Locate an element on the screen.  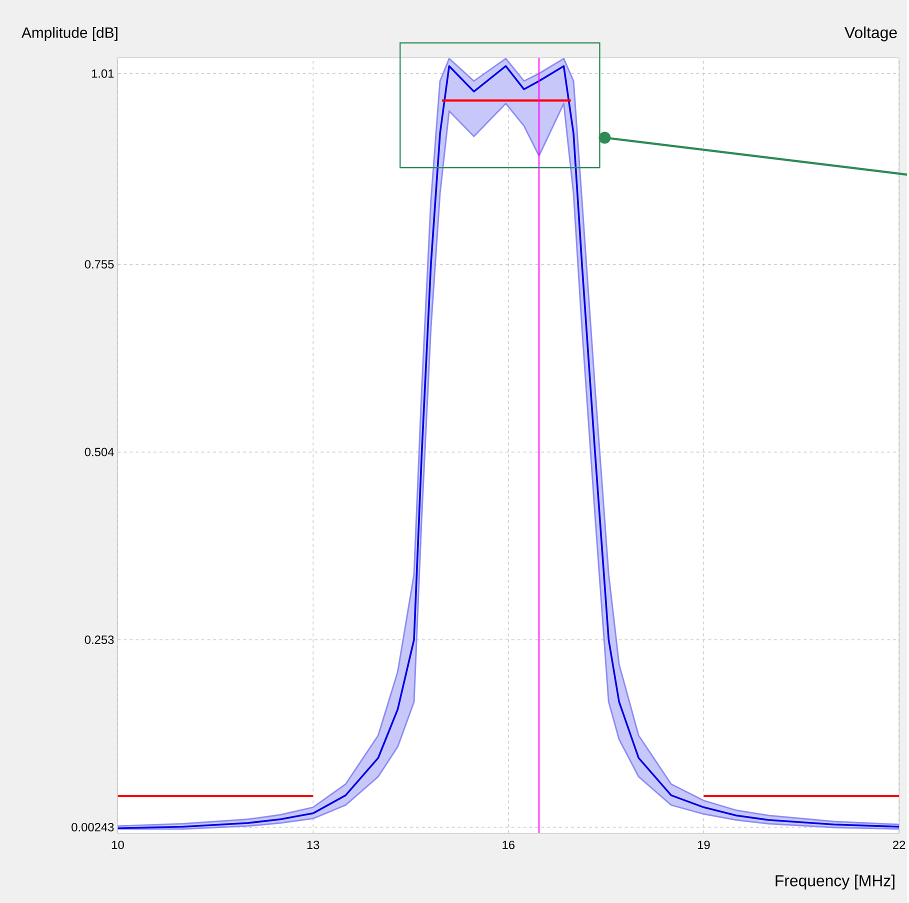
chart-title: Voltage is located at coordinates (870, 34).